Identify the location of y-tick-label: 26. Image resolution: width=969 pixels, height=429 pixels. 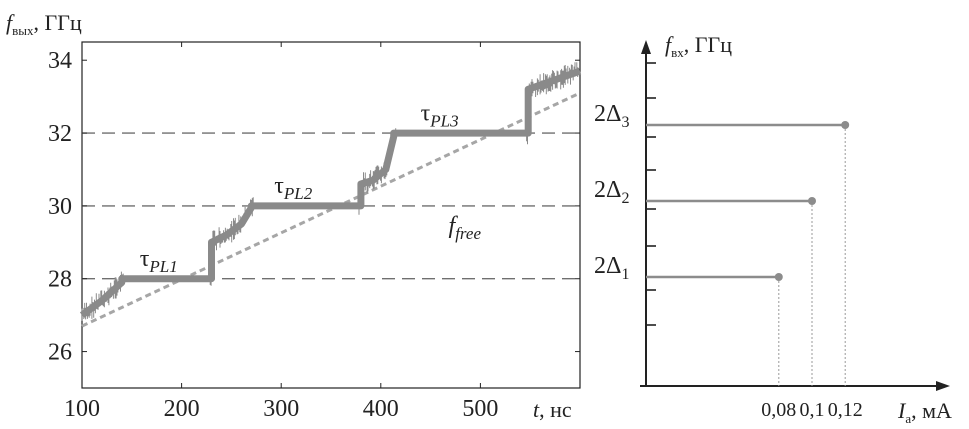
(60, 353).